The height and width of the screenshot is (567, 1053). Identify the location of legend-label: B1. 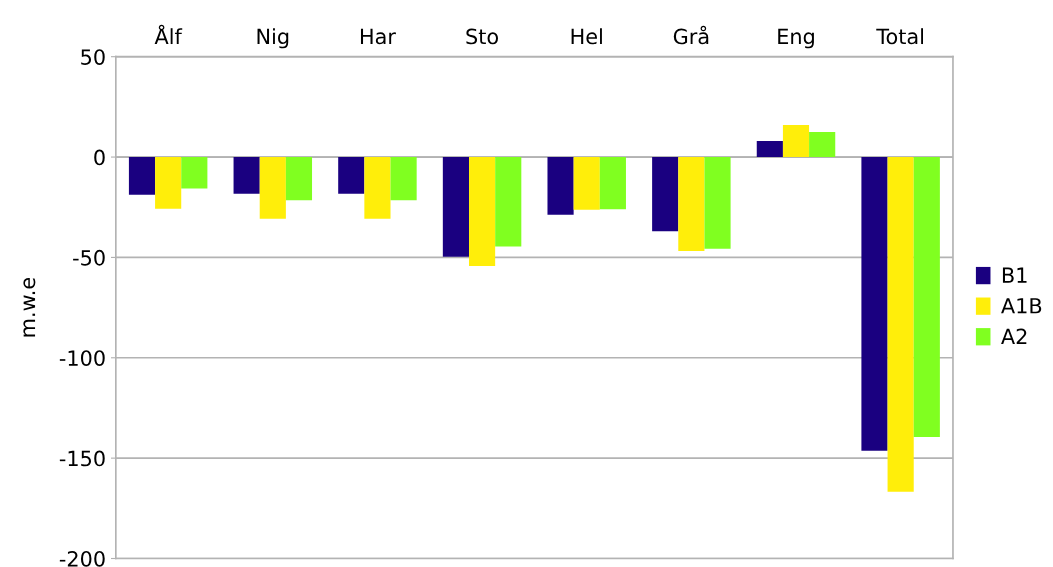
(1014, 275).